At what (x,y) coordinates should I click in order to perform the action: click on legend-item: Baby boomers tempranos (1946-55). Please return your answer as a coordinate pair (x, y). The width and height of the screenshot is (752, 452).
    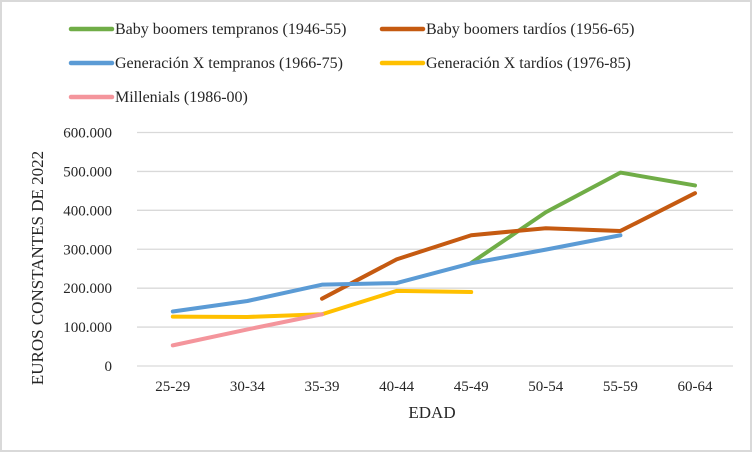
    Looking at the image, I should click on (207, 29).